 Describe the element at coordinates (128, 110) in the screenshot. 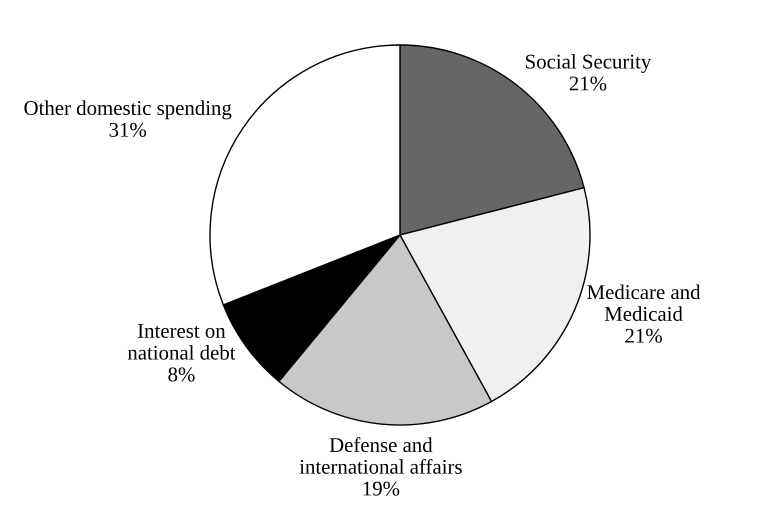

I see `slice-label: Other domestic spending` at that location.